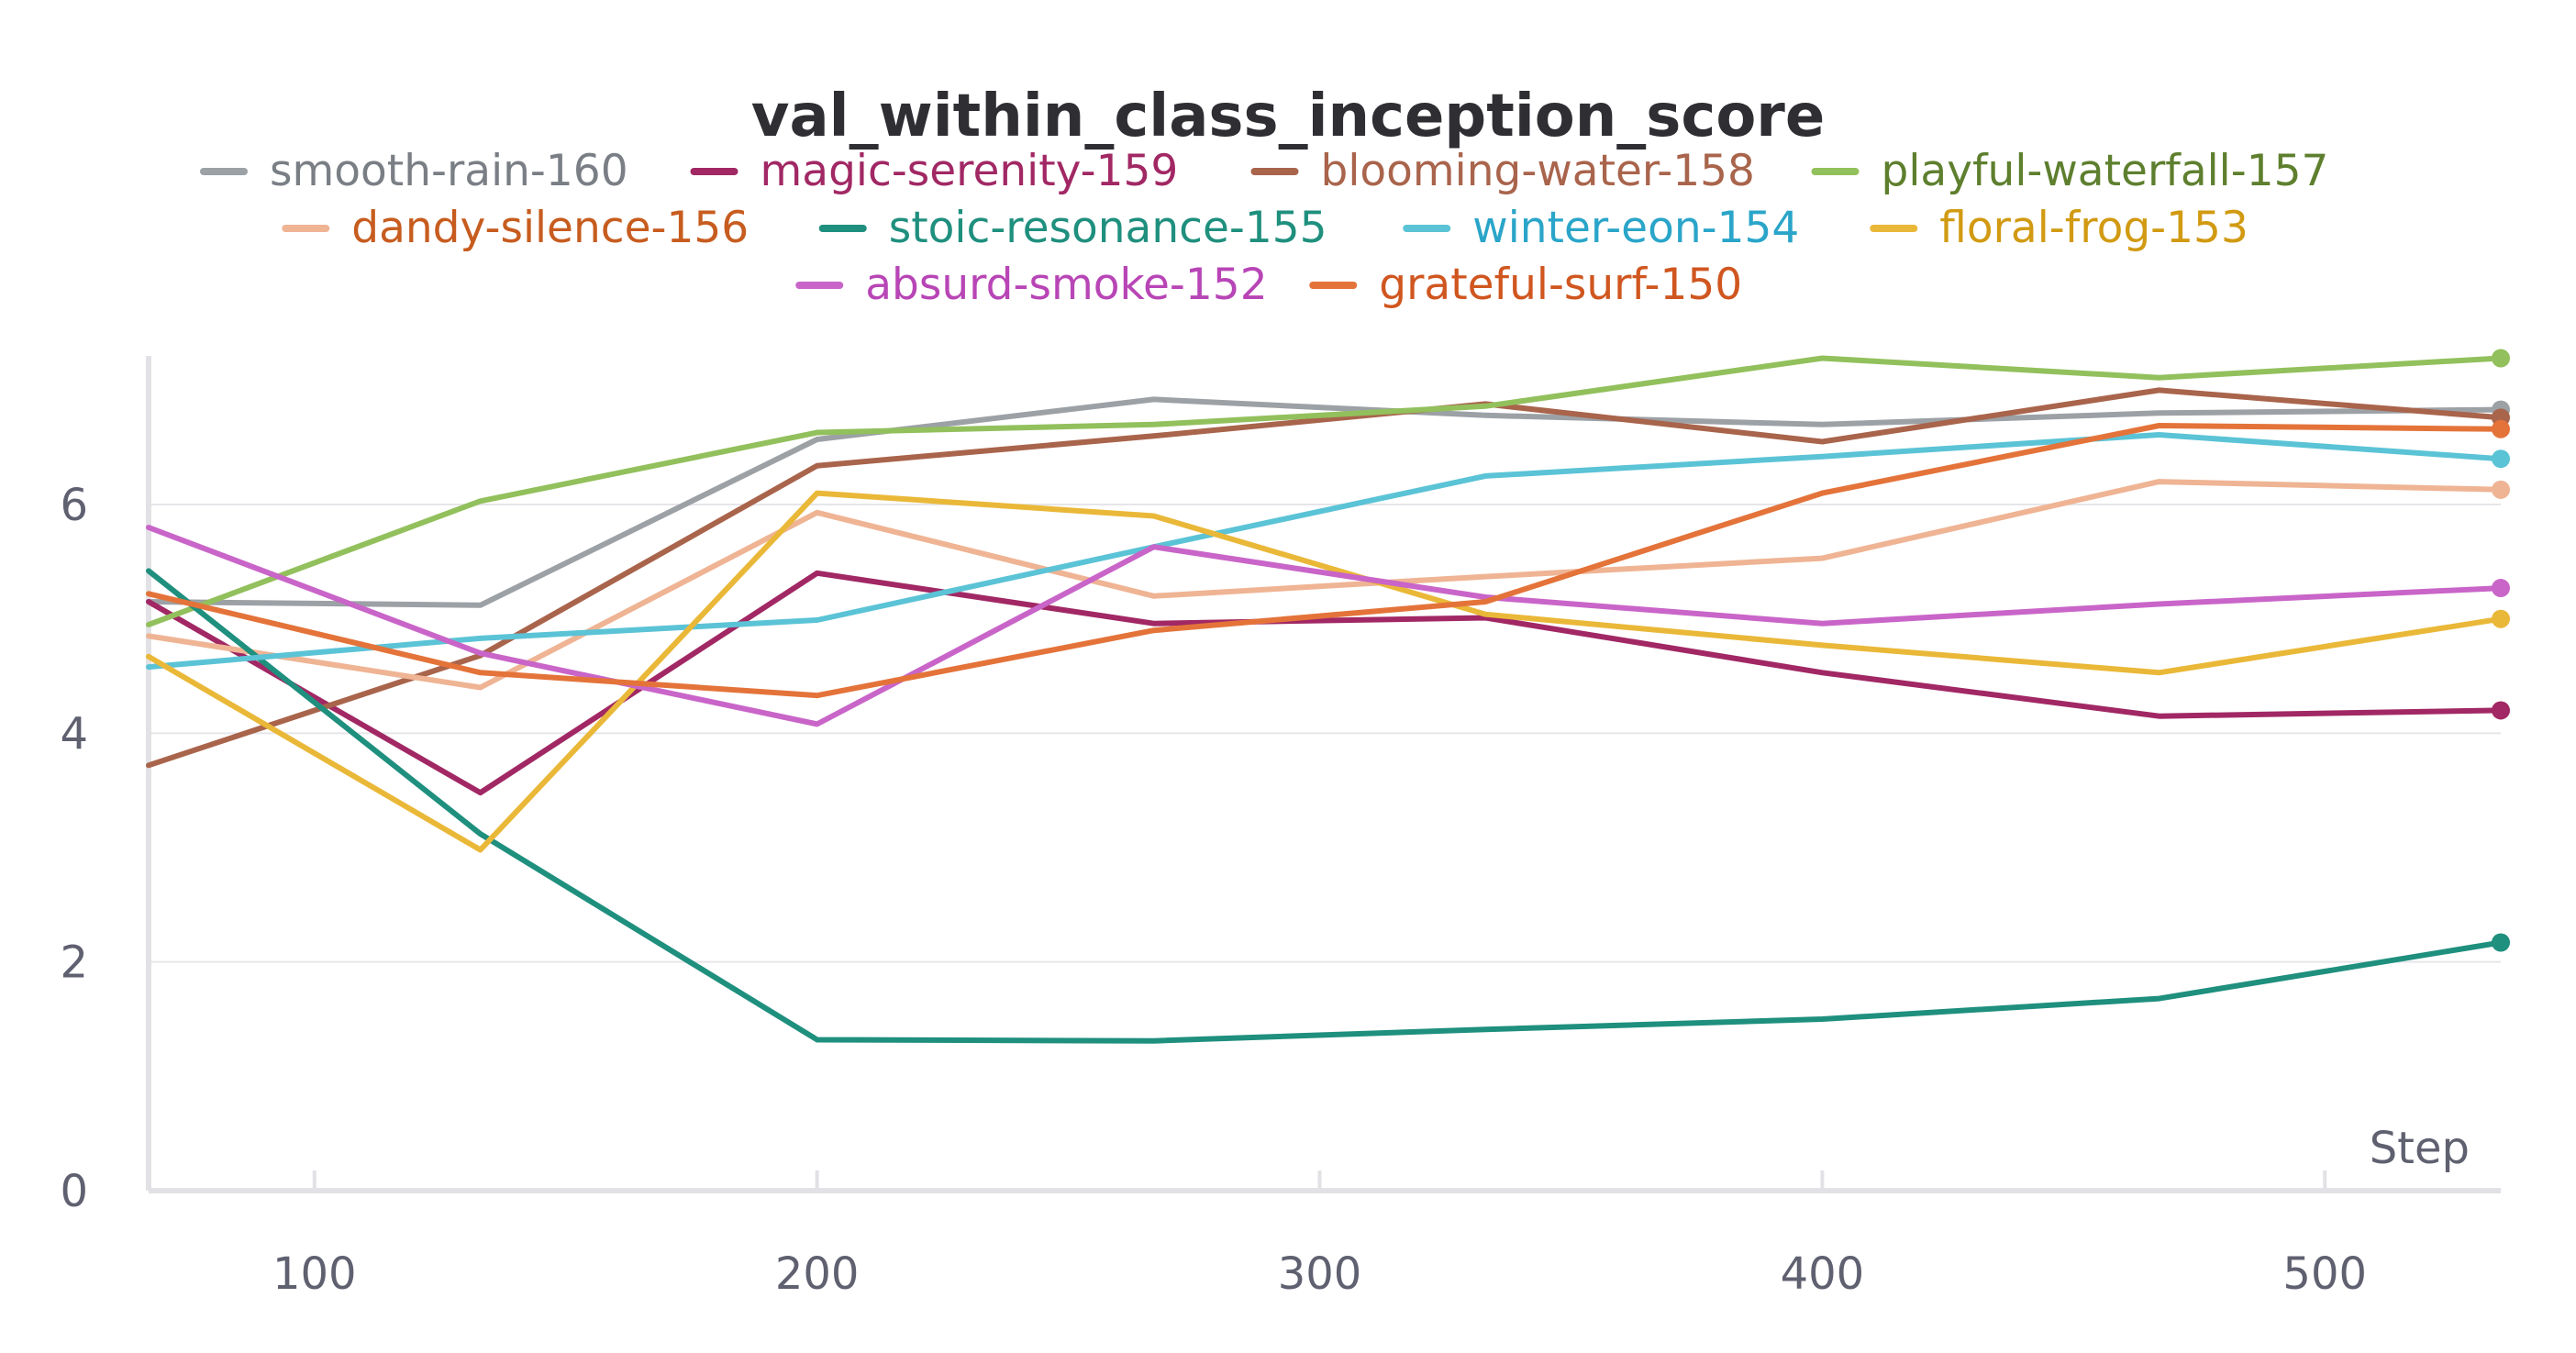 The width and height of the screenshot is (2576, 1353). I want to click on legend-label-winter-eon-154: winter-eon-154, so click(1635, 228).